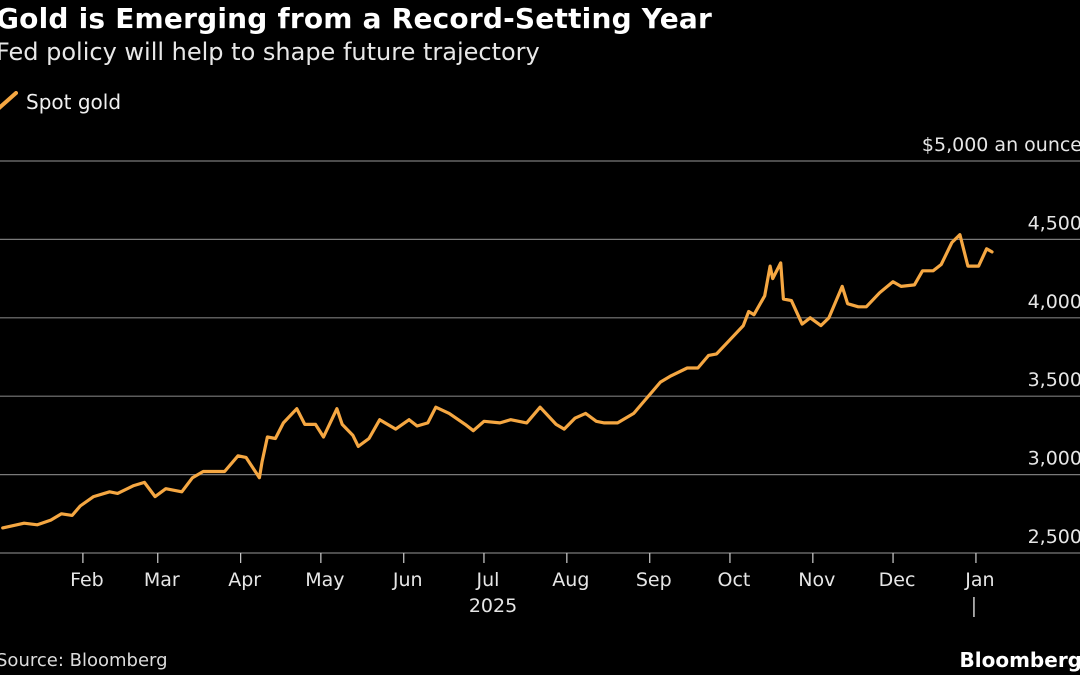  Describe the element at coordinates (87, 580) in the screenshot. I see `x-tick-label-feb: Feb` at that location.